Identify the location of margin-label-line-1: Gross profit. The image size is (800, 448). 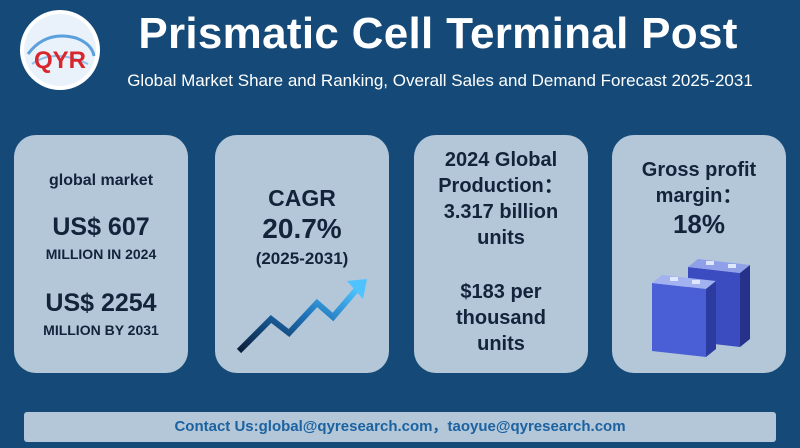
(699, 170).